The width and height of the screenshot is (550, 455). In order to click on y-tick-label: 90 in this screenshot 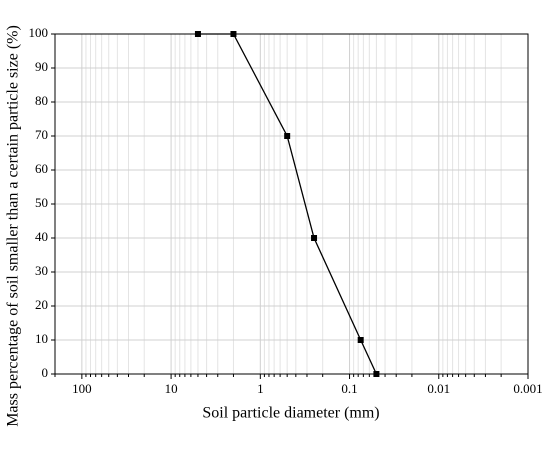, I will do `click(41, 66)`.